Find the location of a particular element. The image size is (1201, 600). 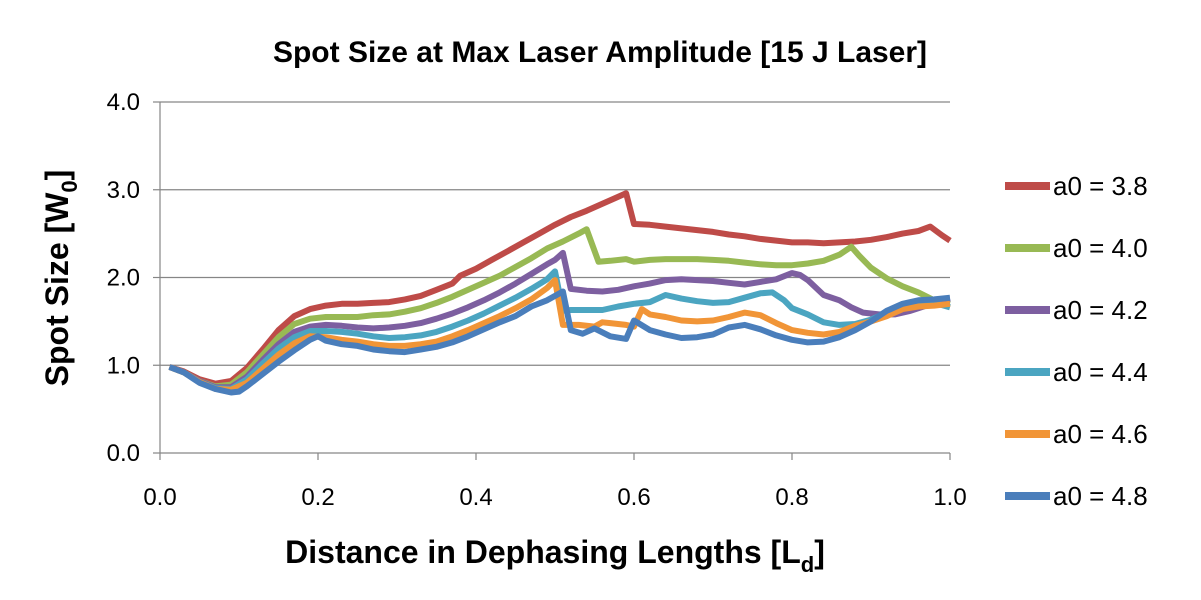

y-axis-title-sub: 0 is located at coordinates (69, 186).